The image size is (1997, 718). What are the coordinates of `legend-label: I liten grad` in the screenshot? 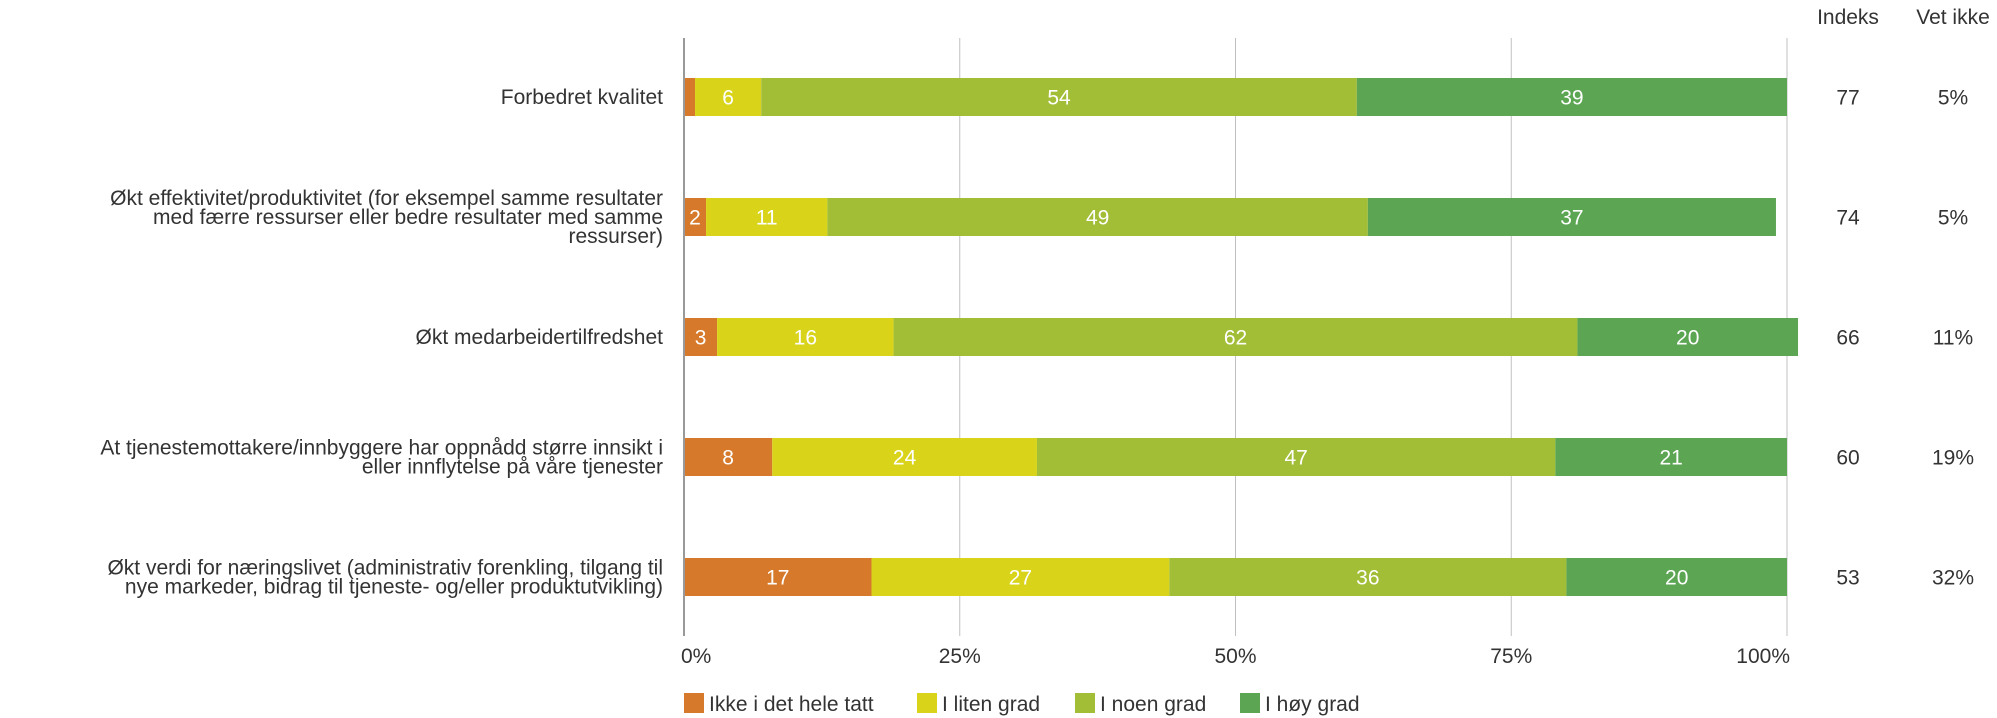 It's located at (991, 704).